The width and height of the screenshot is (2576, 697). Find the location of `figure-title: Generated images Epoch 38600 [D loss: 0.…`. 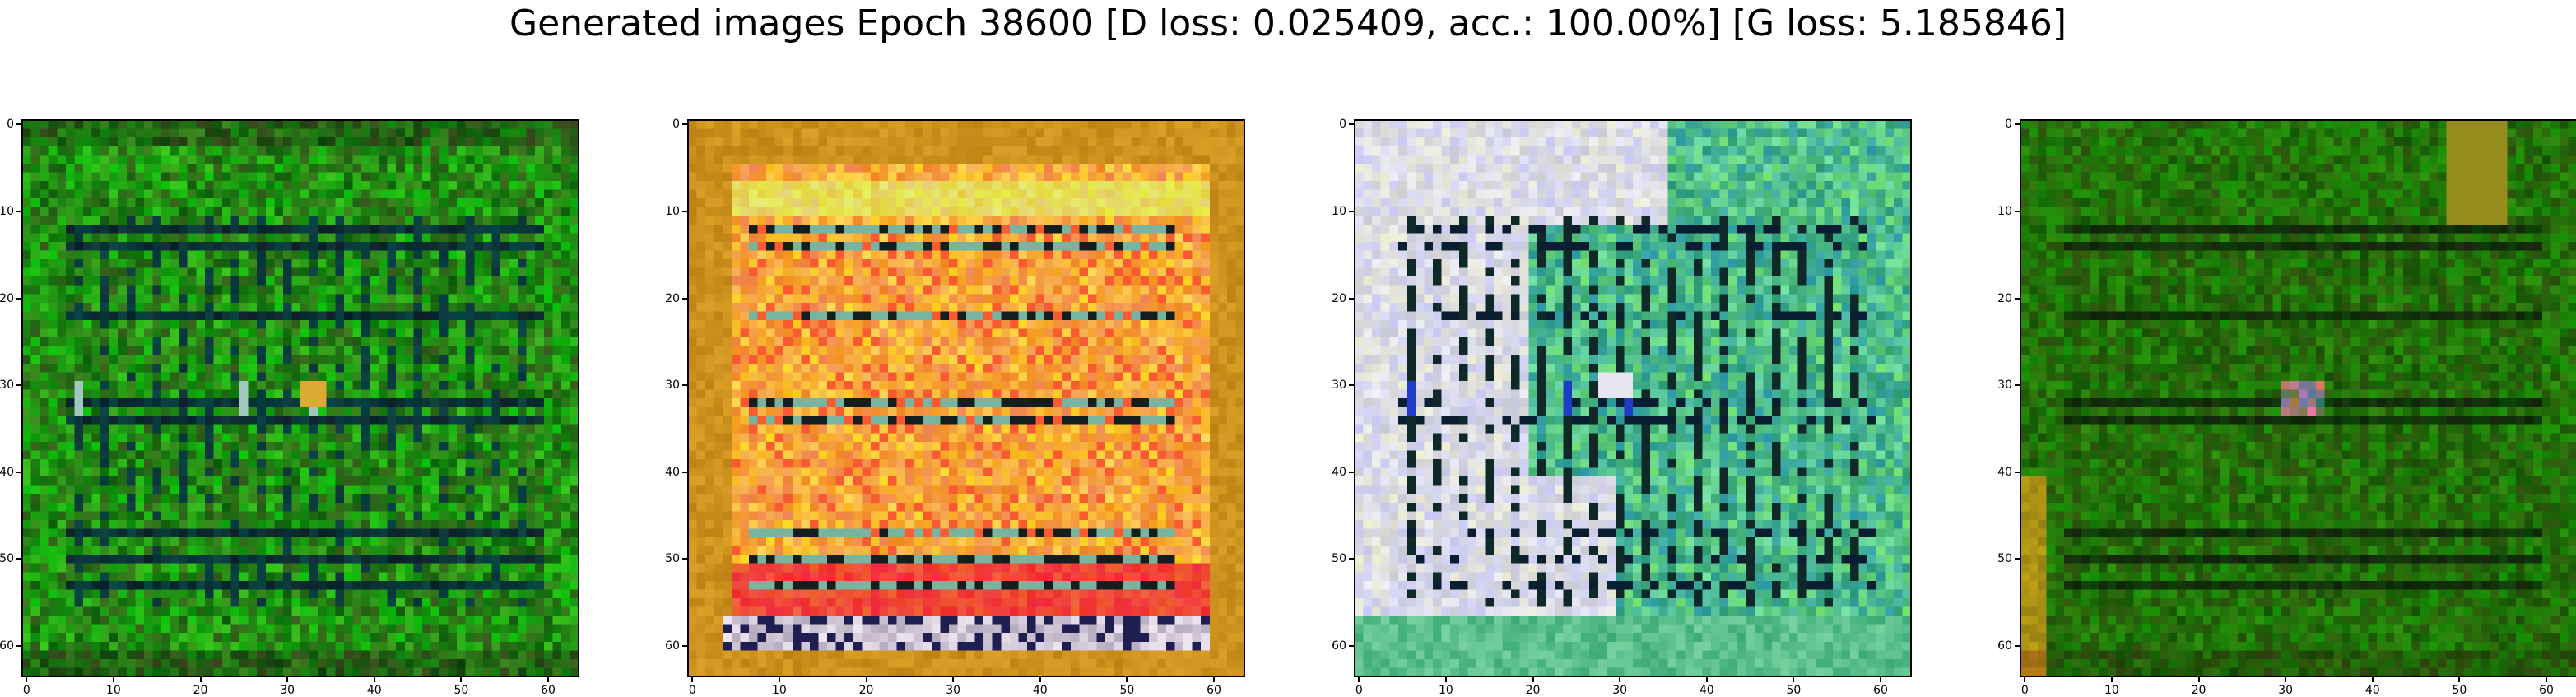

figure-title: Generated images Epoch 38600 [D loss: 0.… is located at coordinates (1288, 23).